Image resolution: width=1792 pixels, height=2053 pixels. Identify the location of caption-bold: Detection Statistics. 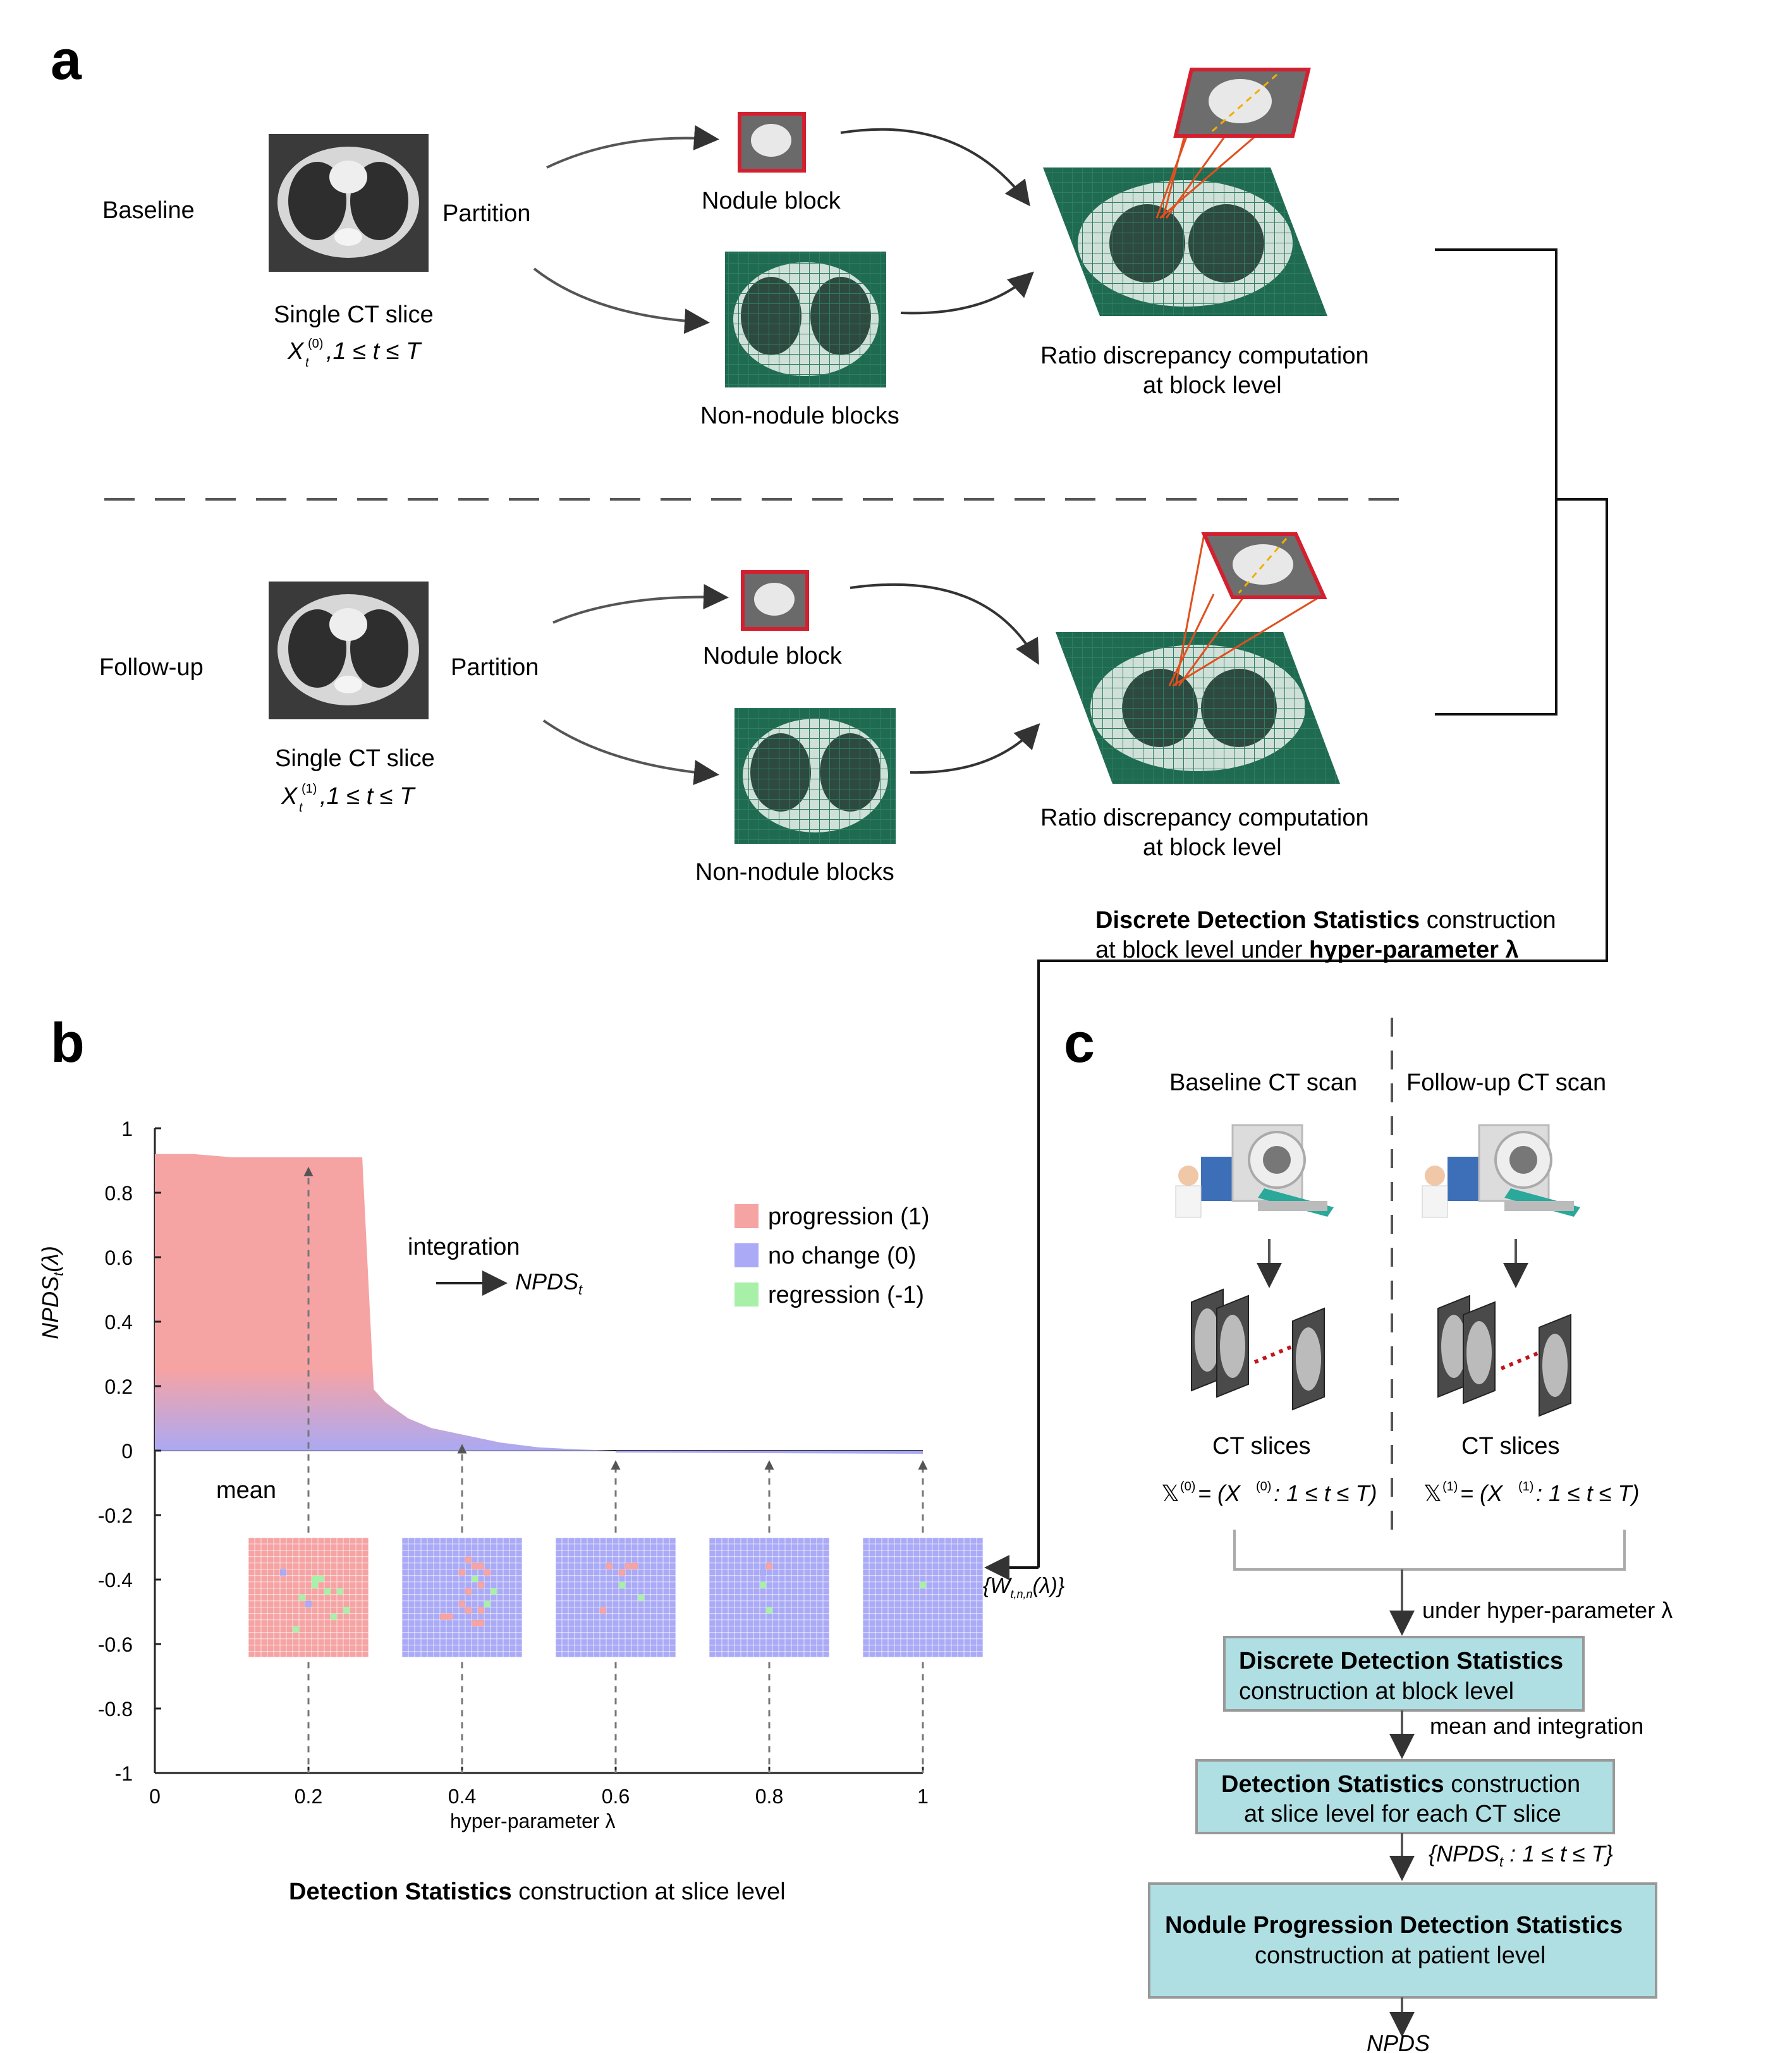
(400, 1892).